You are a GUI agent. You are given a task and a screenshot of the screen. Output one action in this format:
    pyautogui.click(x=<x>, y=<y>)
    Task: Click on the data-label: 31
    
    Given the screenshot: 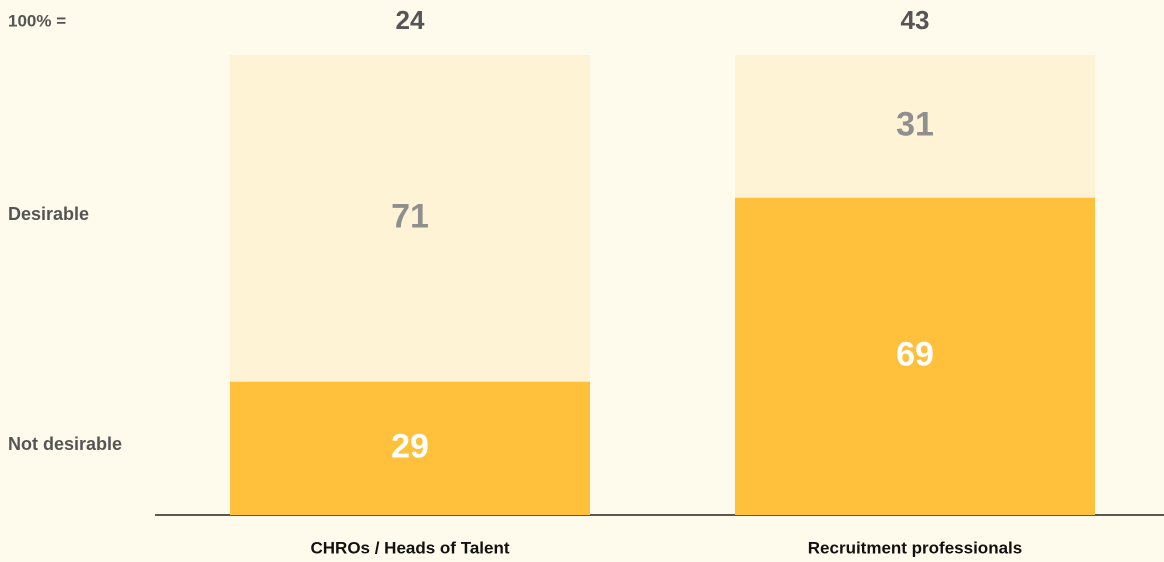 What is the action you would take?
    pyautogui.click(x=915, y=124)
    